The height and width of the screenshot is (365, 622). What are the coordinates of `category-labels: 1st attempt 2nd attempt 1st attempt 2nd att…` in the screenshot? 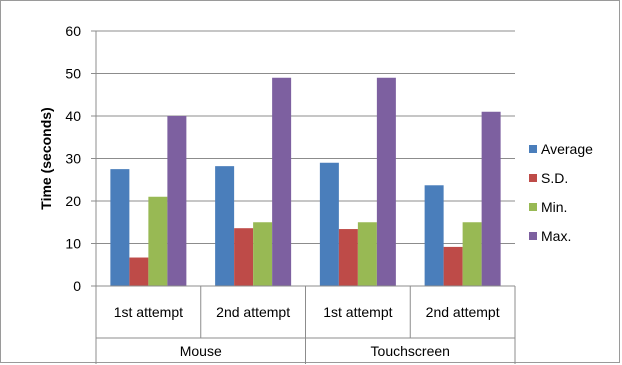 It's located at (307, 331).